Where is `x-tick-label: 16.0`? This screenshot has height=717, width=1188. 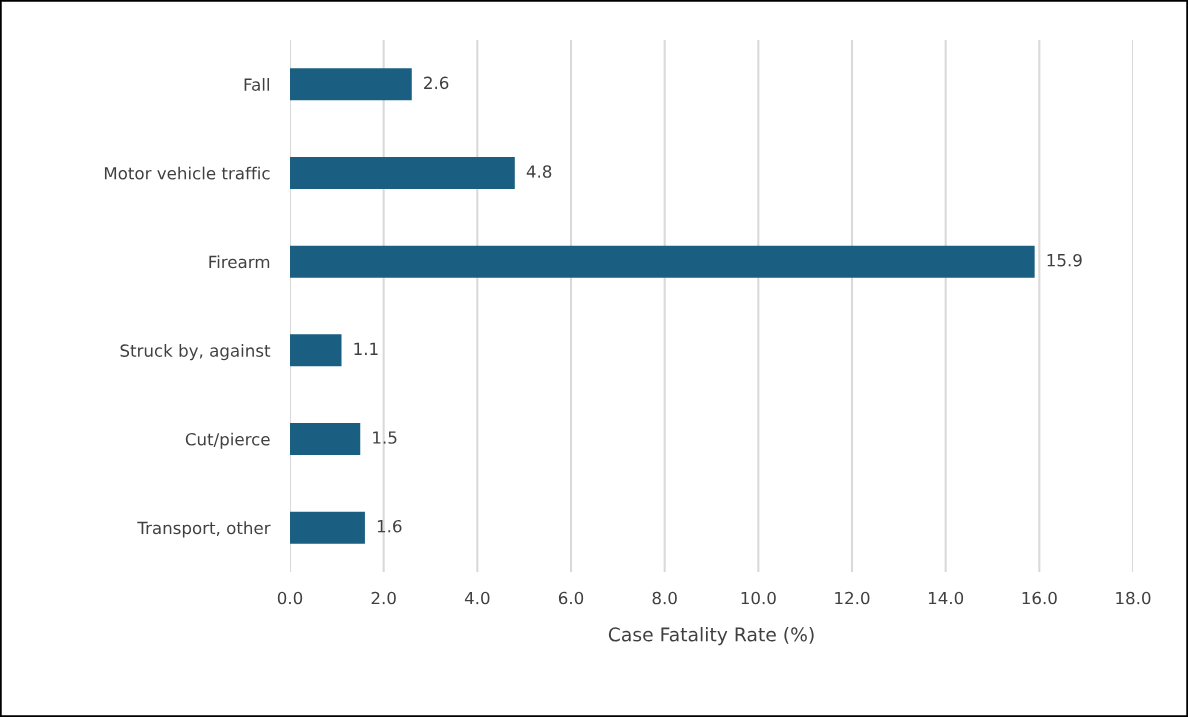
x-tick-label: 16.0 is located at coordinates (1039, 598).